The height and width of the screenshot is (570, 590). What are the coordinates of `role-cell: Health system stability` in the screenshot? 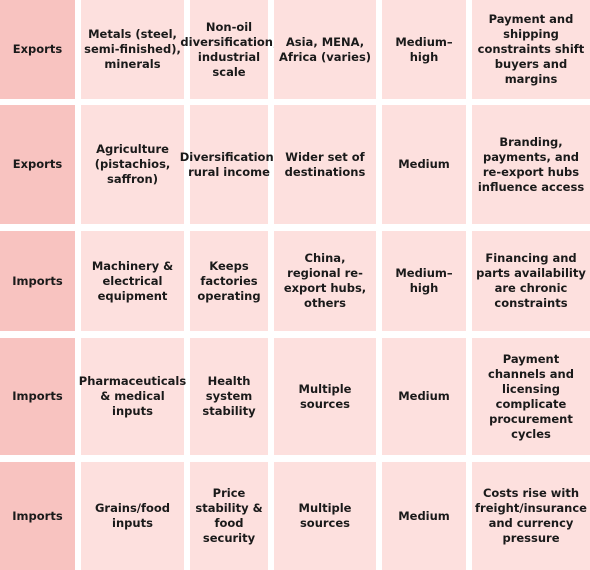 It's located at (229, 396).